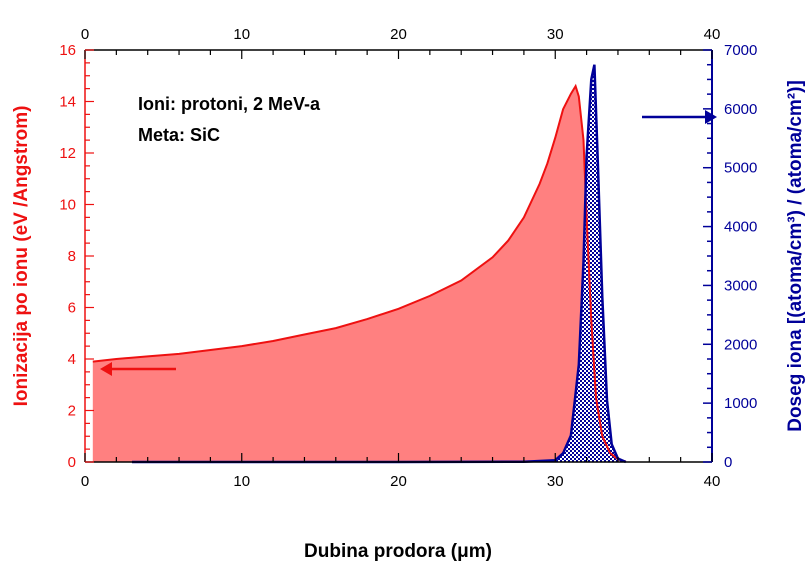 The height and width of the screenshot is (569, 810). What do you see at coordinates (241, 34) in the screenshot?
I see `x-top-tick-label: 10` at bounding box center [241, 34].